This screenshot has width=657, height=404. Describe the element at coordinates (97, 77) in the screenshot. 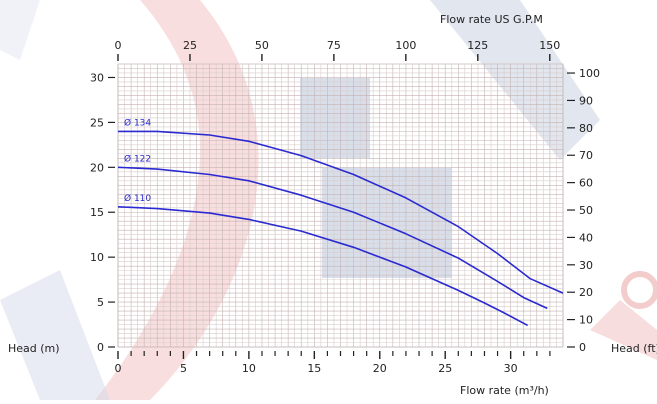

I see `y-left-tick-label: 30` at that location.